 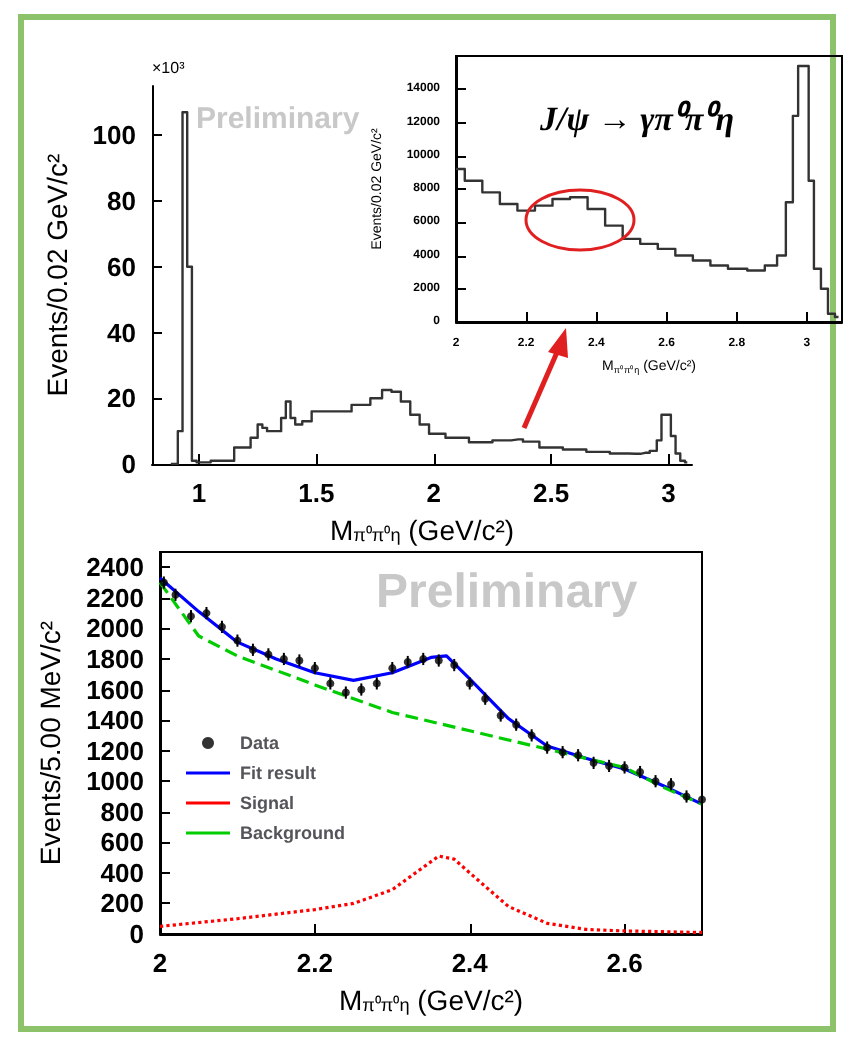 What do you see at coordinates (199, 493) in the screenshot?
I see `x-tick-label: 1` at bounding box center [199, 493].